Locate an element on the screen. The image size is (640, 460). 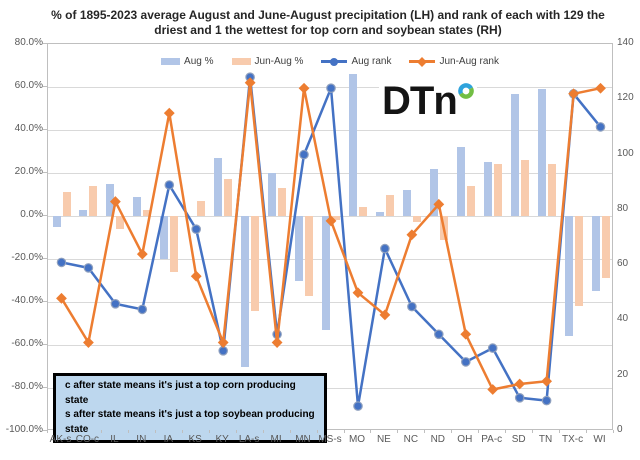
aug-rank-swatch is located at coordinates (334, 61).